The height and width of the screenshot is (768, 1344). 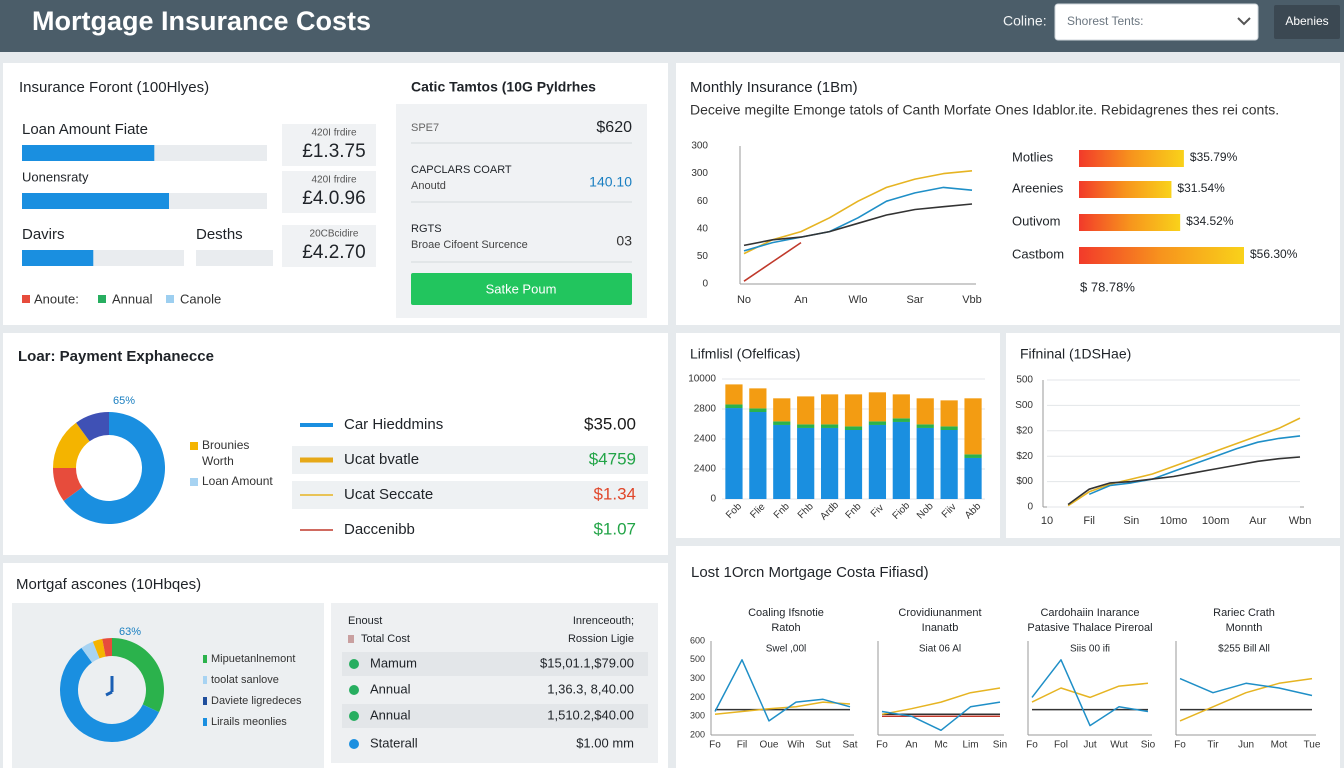 What do you see at coordinates (333, 252) in the screenshot?
I see `value-amount: £4.2.70` at bounding box center [333, 252].